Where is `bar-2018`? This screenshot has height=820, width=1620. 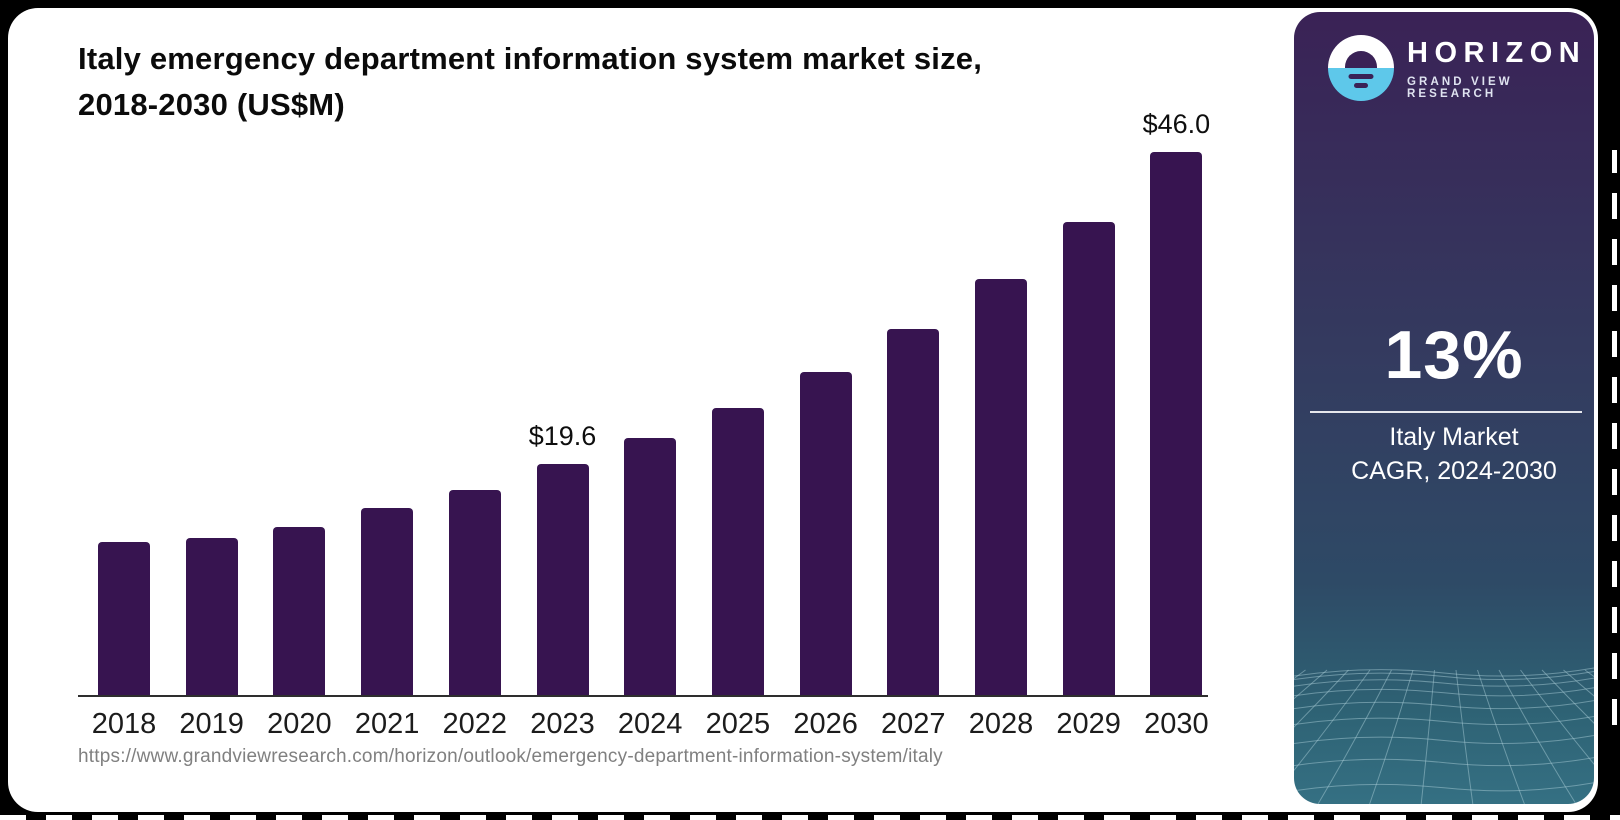 bar-2018 is located at coordinates (124, 618).